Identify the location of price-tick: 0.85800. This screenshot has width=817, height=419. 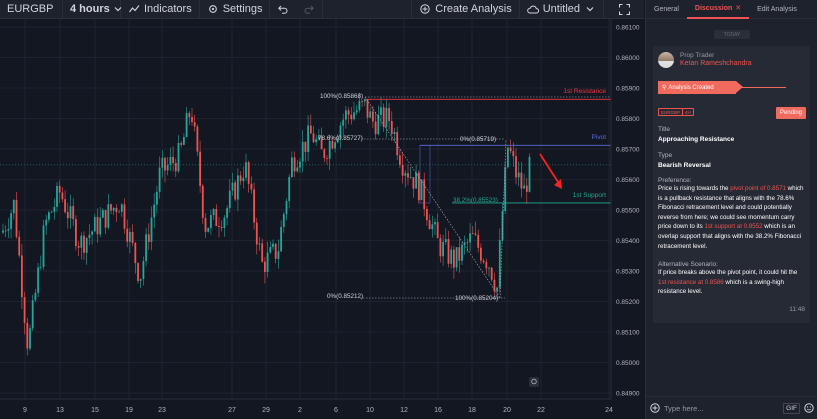
(628, 119).